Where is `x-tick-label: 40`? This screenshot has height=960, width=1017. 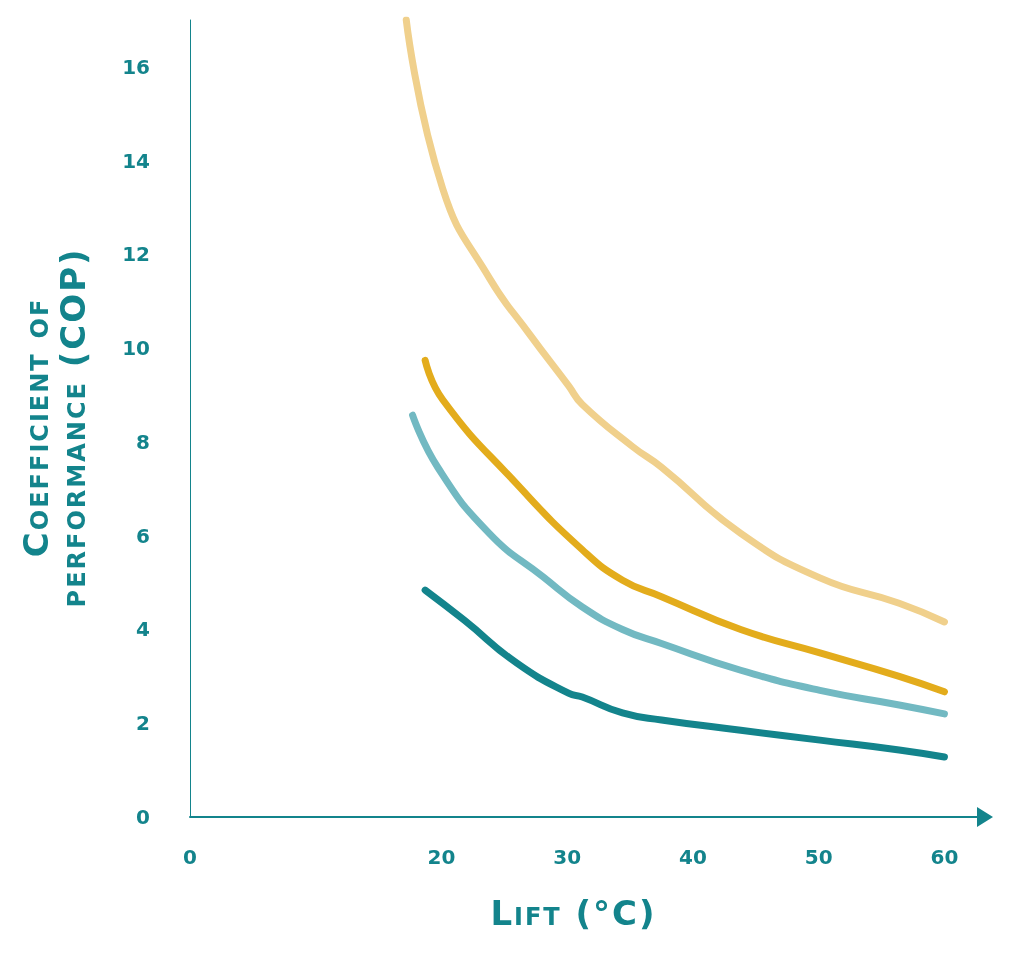
x-tick-label: 40 is located at coordinates (693, 857).